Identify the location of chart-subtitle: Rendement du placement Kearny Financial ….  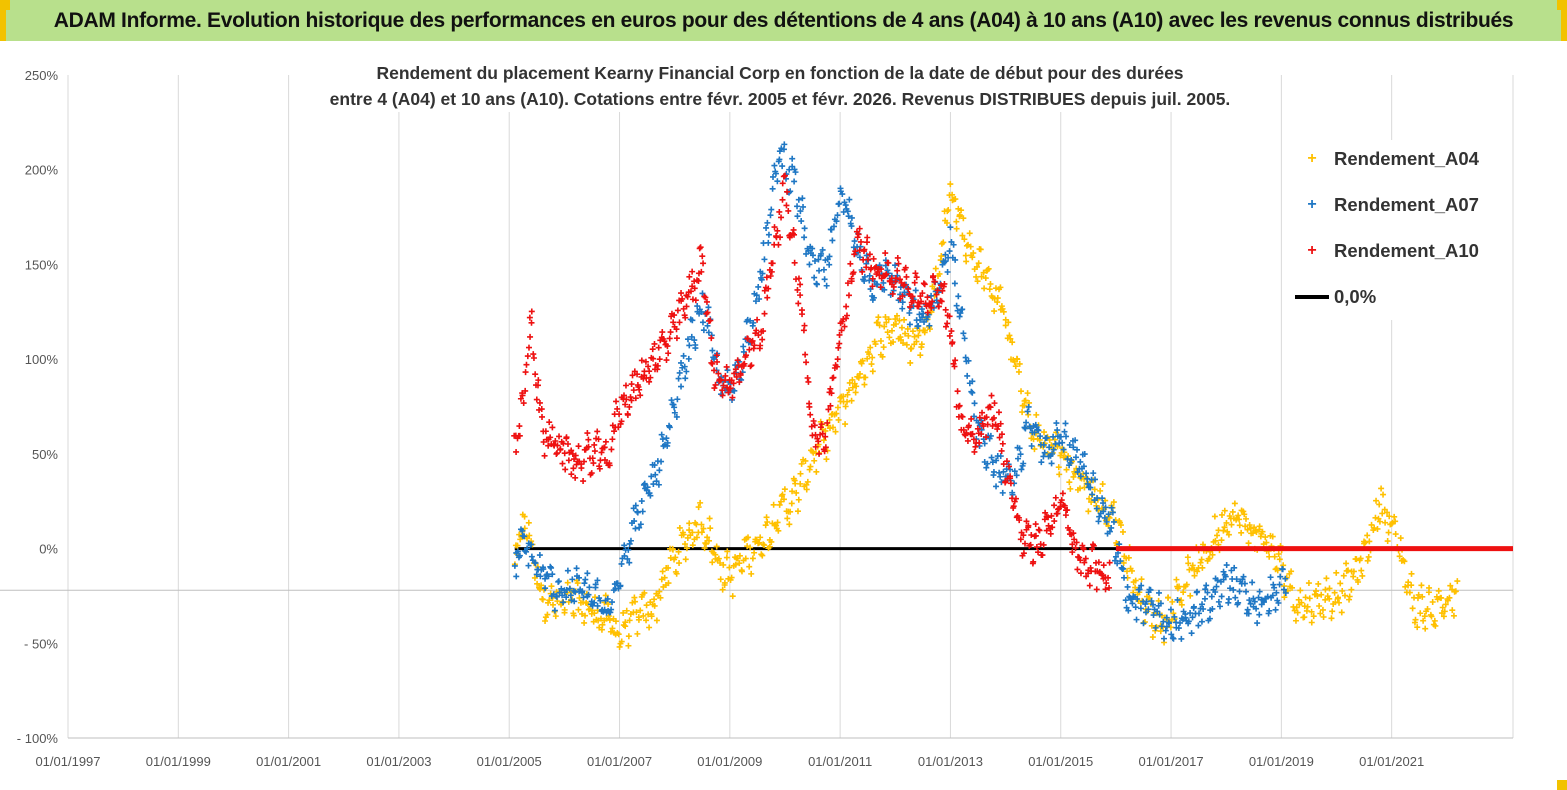
(780, 86).